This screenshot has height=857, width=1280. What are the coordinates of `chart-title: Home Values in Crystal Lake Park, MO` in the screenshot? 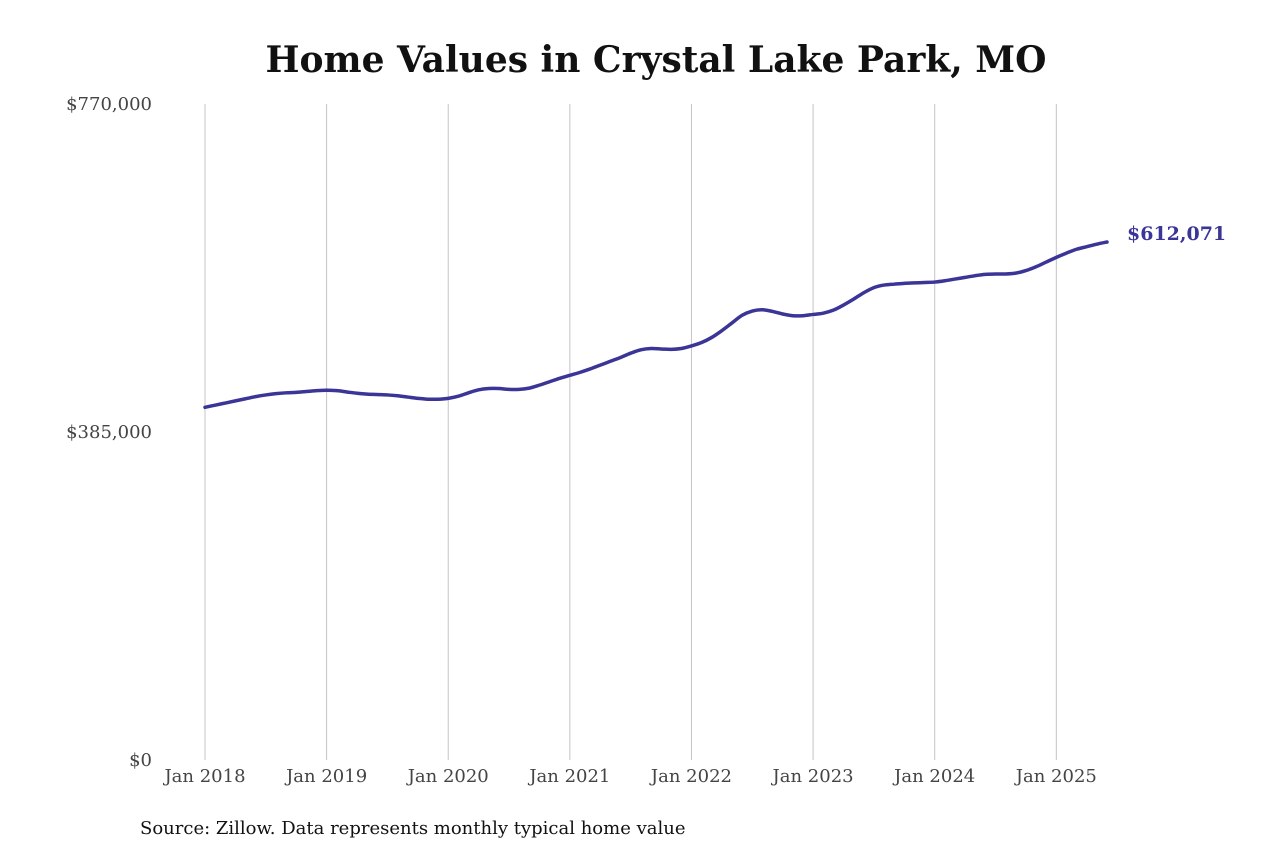 It's located at (655, 60).